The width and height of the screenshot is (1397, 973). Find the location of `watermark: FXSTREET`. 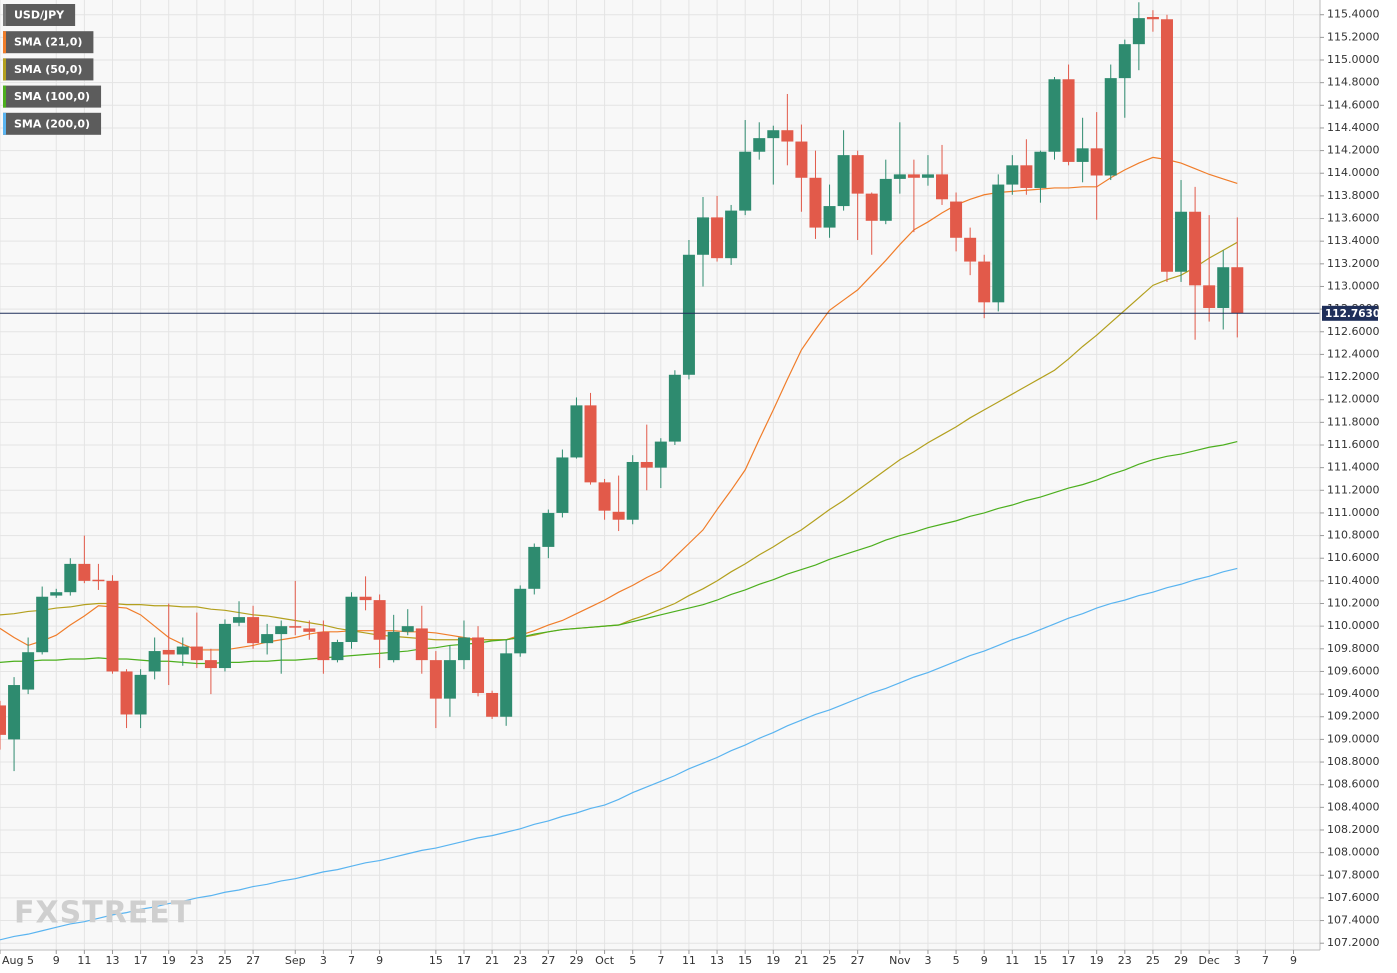

watermark: FXSTREET is located at coordinates (103, 913).